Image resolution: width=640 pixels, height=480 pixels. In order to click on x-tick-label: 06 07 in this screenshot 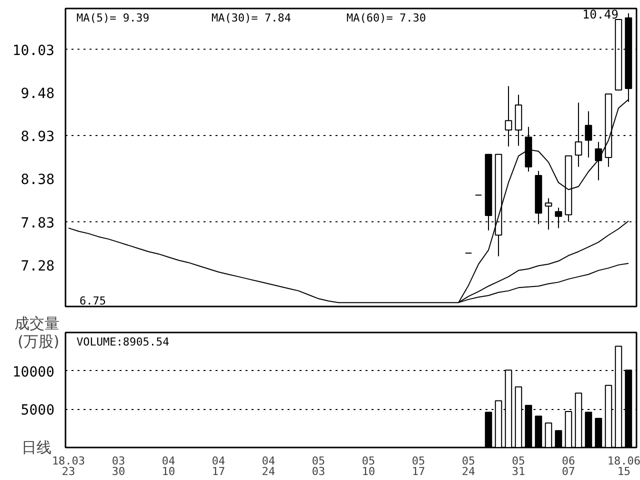, I will do `click(569, 466)`.